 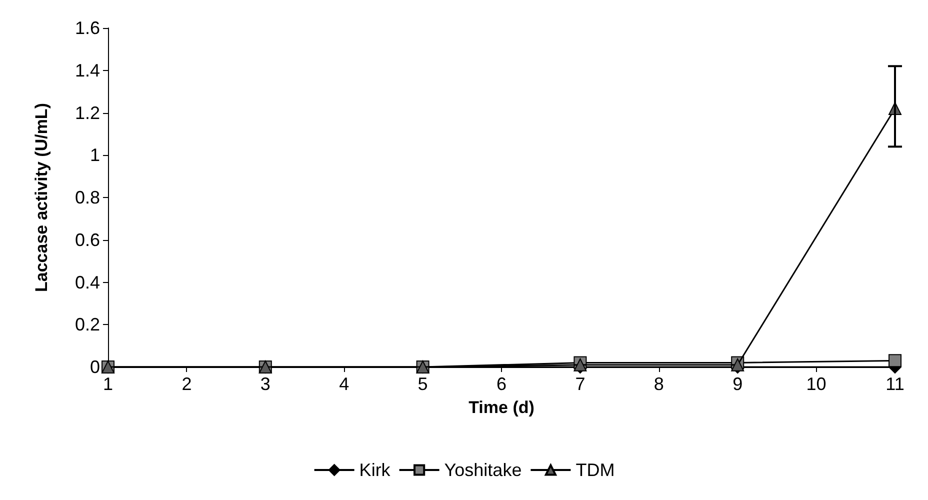 What do you see at coordinates (87, 198) in the screenshot?
I see `y-tick-label: 0.8` at bounding box center [87, 198].